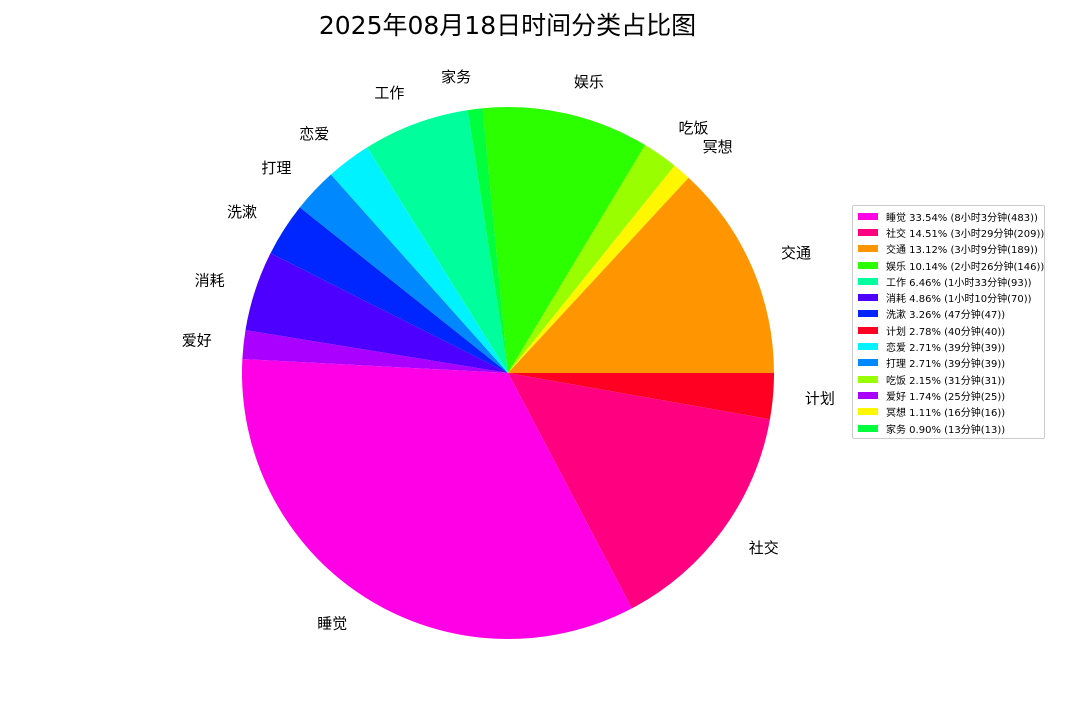 The image size is (1080, 720). I want to click on slice-label: 社交, so click(764, 548).